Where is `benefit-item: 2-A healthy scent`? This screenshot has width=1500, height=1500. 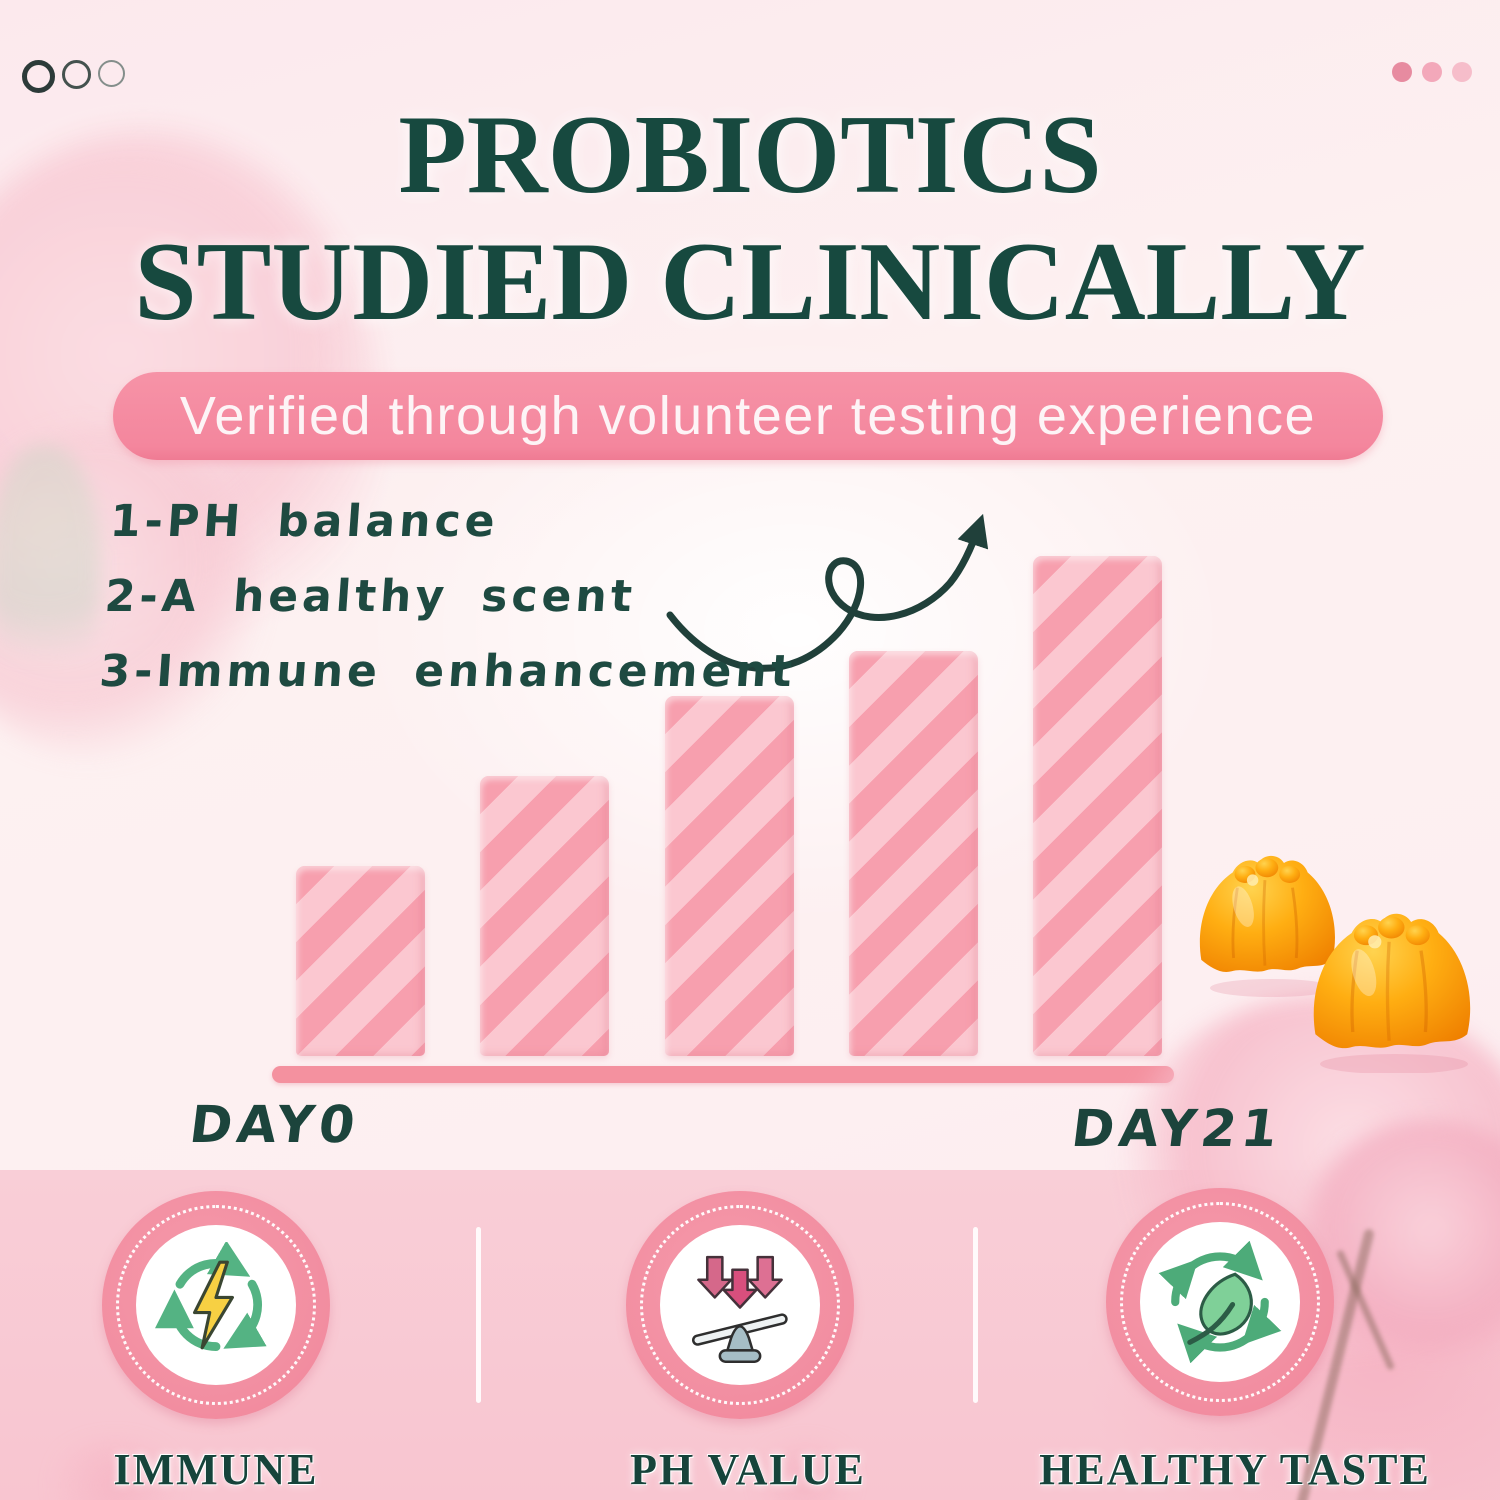
benefit-item: 2-A healthy scent is located at coordinates (370, 596).